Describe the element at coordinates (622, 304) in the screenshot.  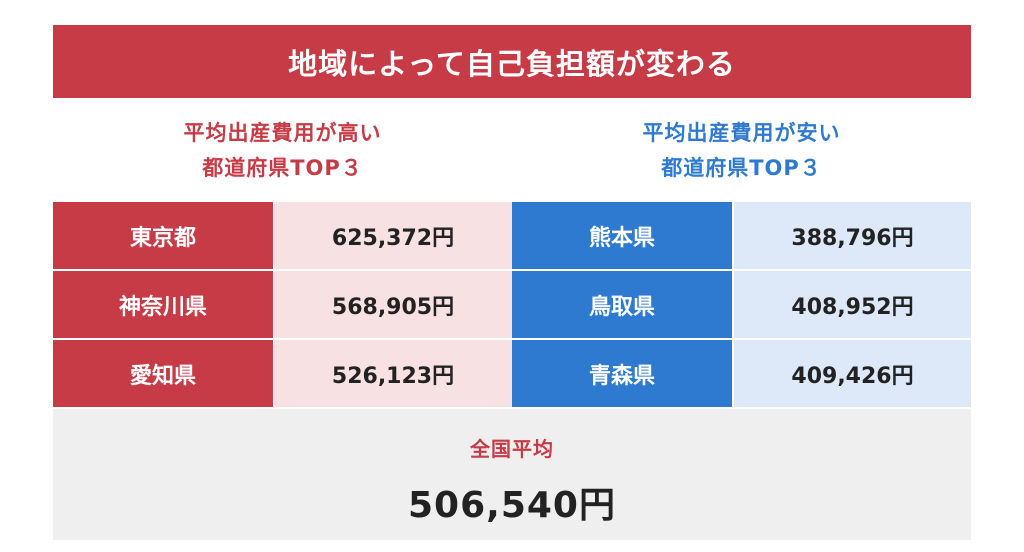
I see `low-pref-cell: 鳥取県` at that location.